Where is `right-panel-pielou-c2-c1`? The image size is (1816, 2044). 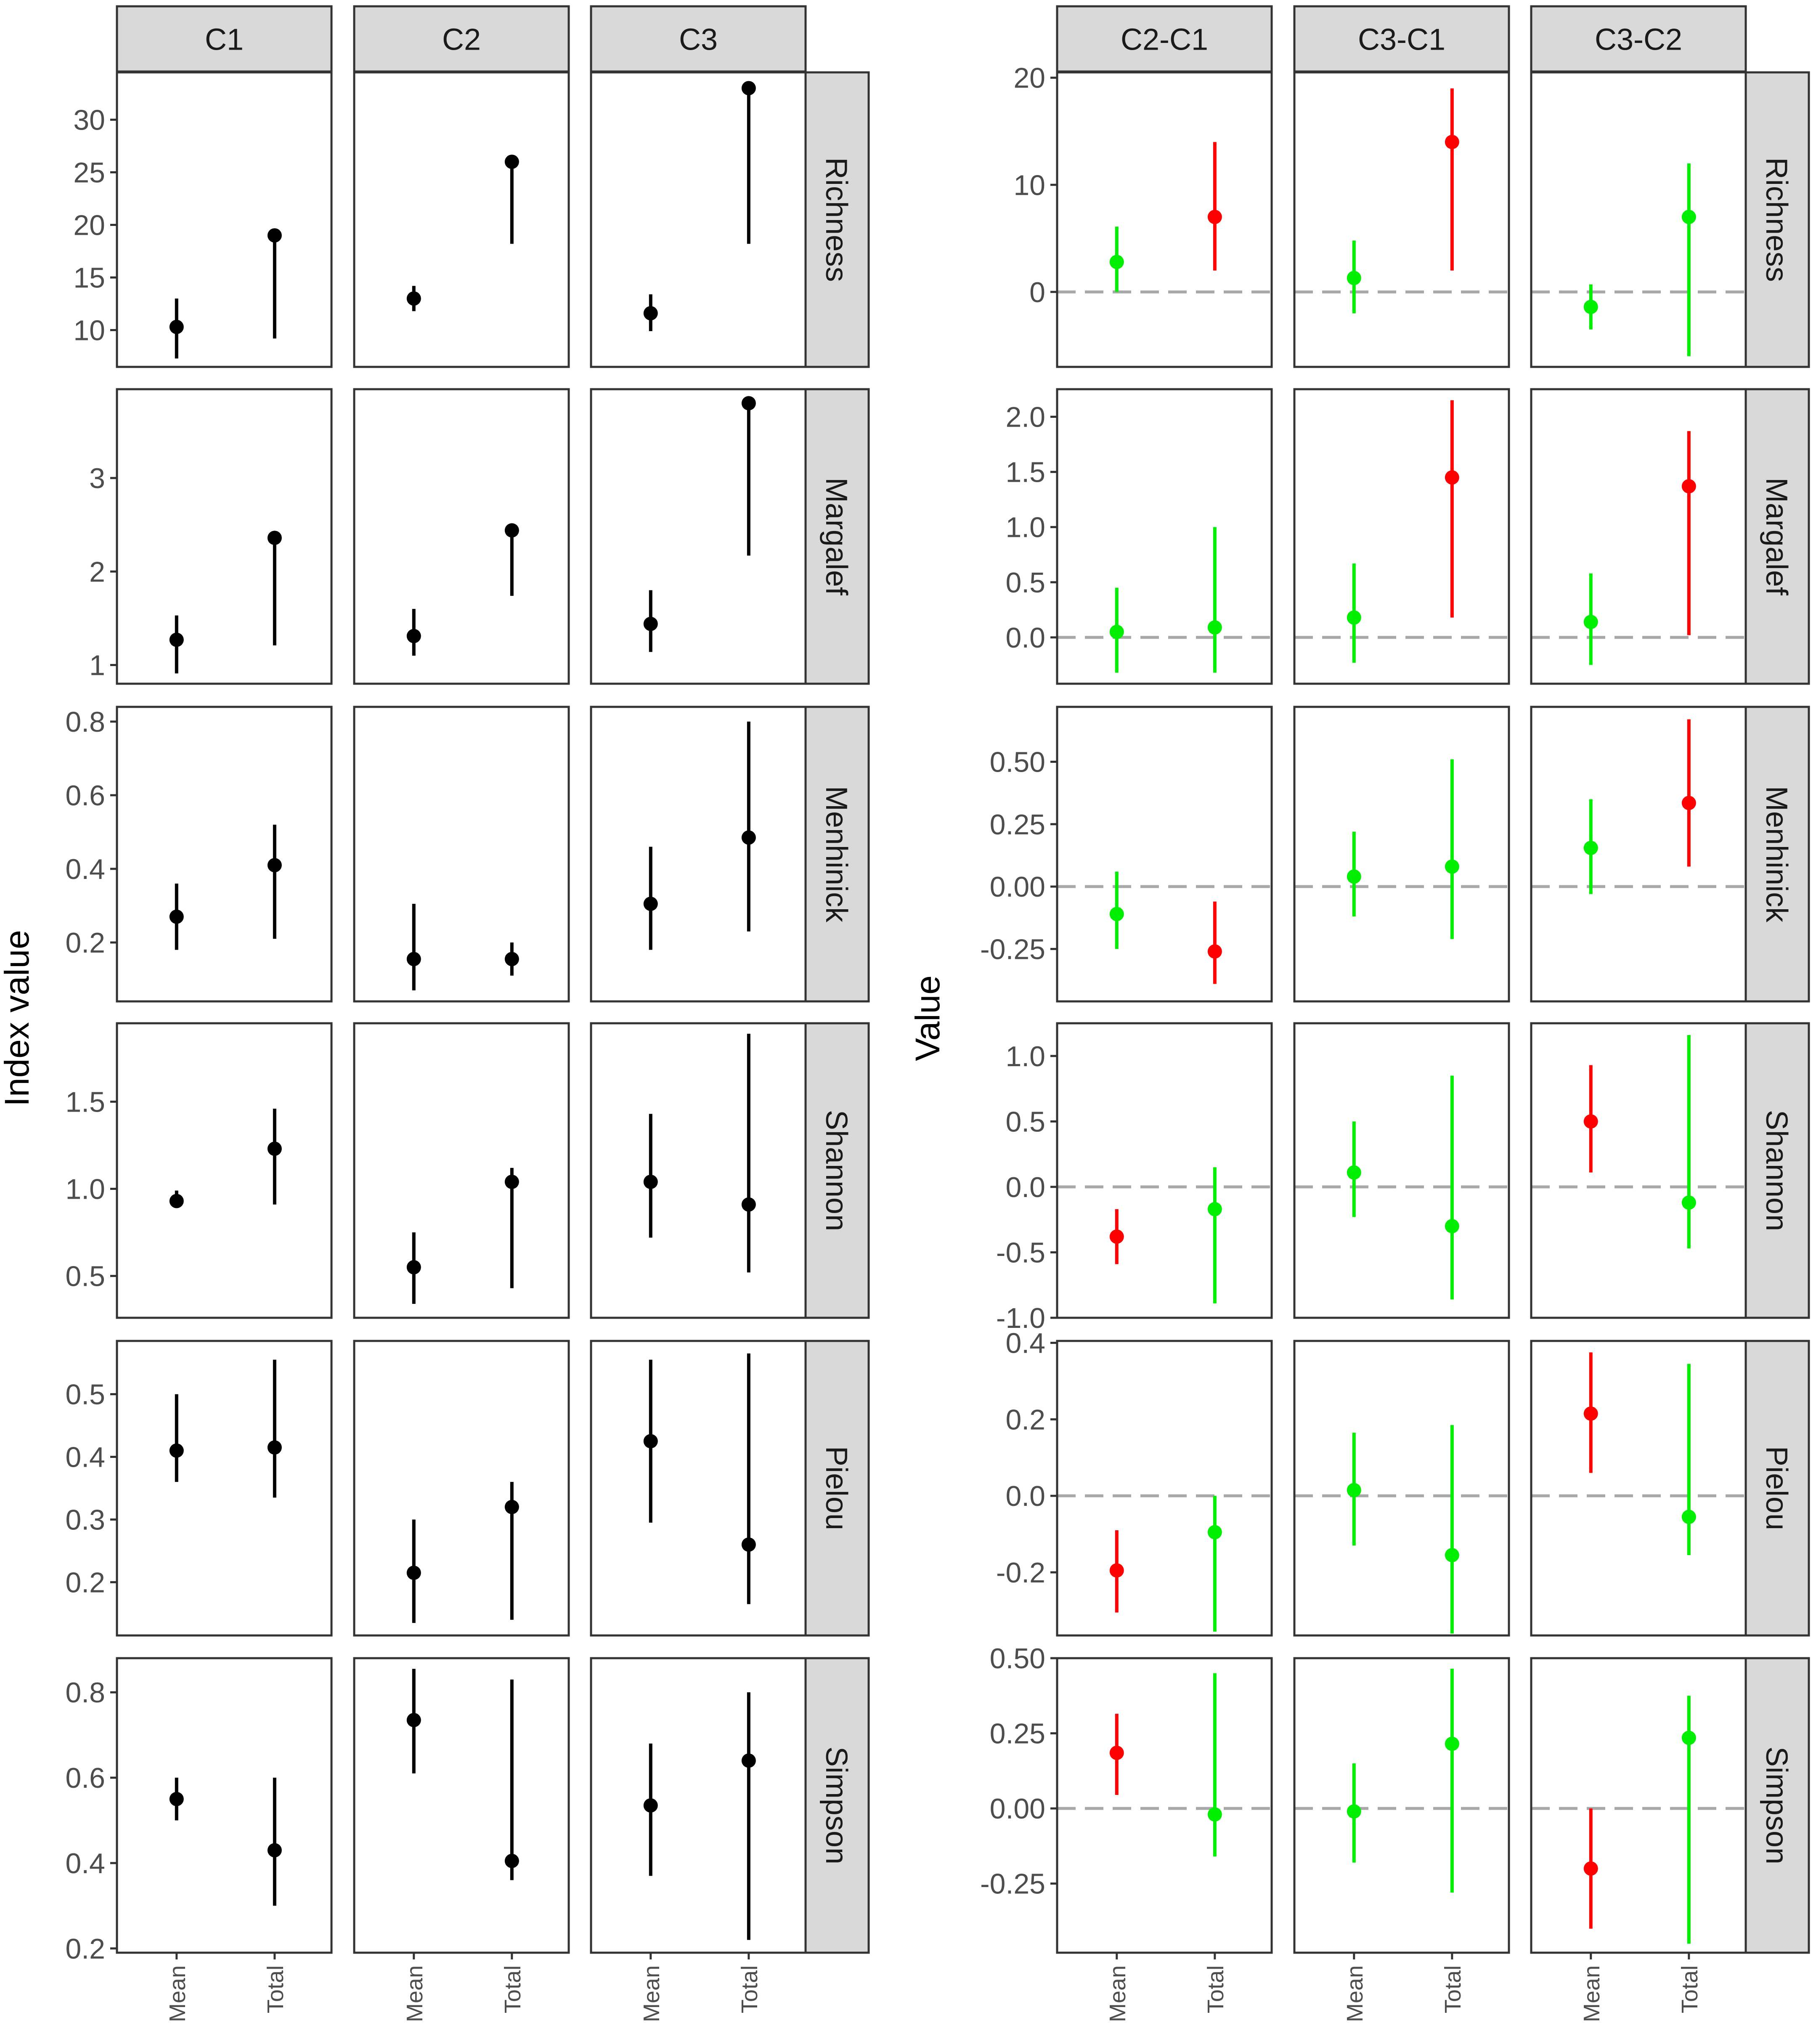 right-panel-pielou-c2-c1 is located at coordinates (1164, 1488).